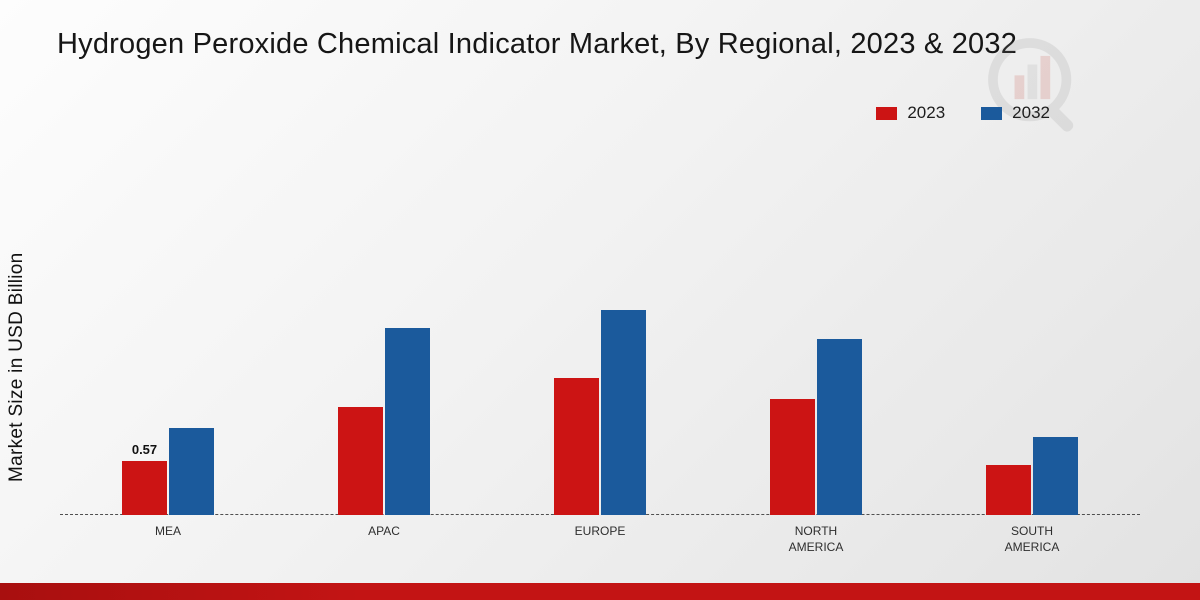  Describe the element at coordinates (816, 377) in the screenshot. I see `bar-group-north-america: NORTH AMERICA` at that location.